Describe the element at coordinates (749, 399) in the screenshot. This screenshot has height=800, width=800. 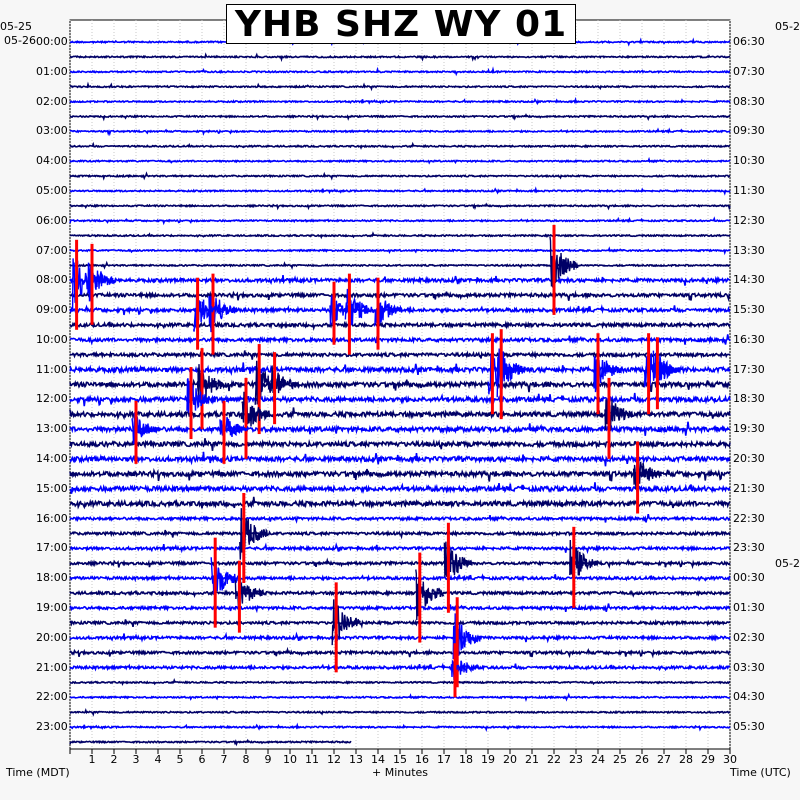
I see `right-hour-label: 18:30` at that location.